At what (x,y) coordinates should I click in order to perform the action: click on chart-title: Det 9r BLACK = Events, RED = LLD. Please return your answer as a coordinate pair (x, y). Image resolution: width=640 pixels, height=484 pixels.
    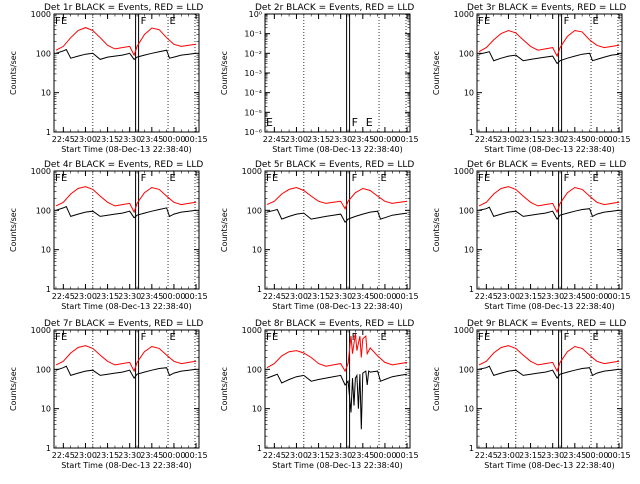
    Looking at the image, I should click on (546, 324).